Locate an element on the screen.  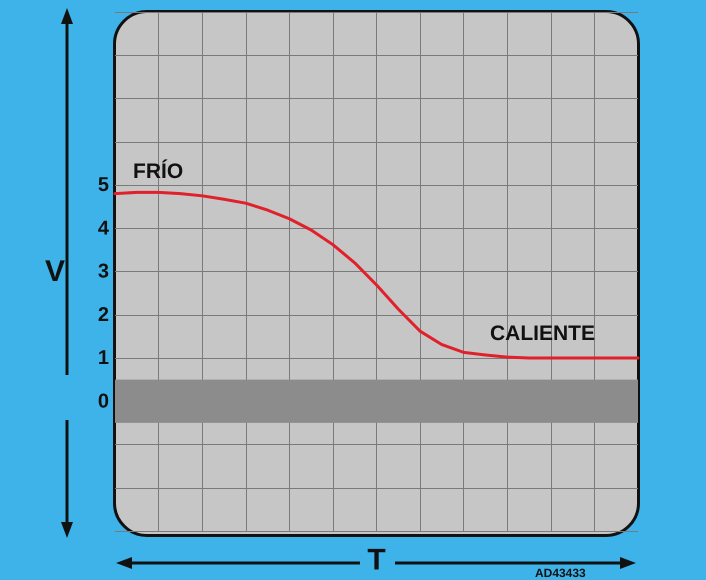
y-tick-label: 3 is located at coordinates (103, 271).